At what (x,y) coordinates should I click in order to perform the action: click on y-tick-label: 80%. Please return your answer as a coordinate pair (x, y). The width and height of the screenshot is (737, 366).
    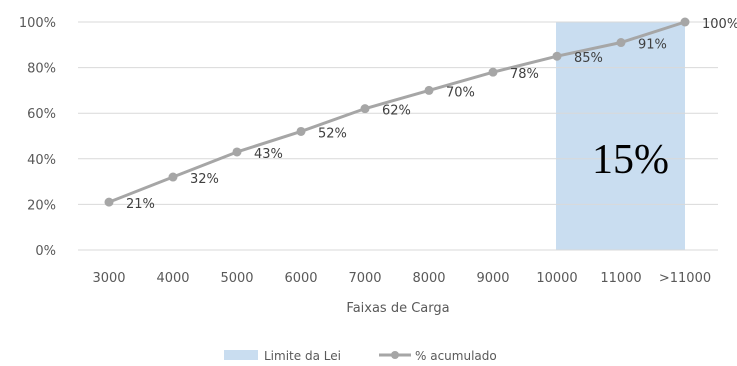
    Looking at the image, I should click on (41, 69).